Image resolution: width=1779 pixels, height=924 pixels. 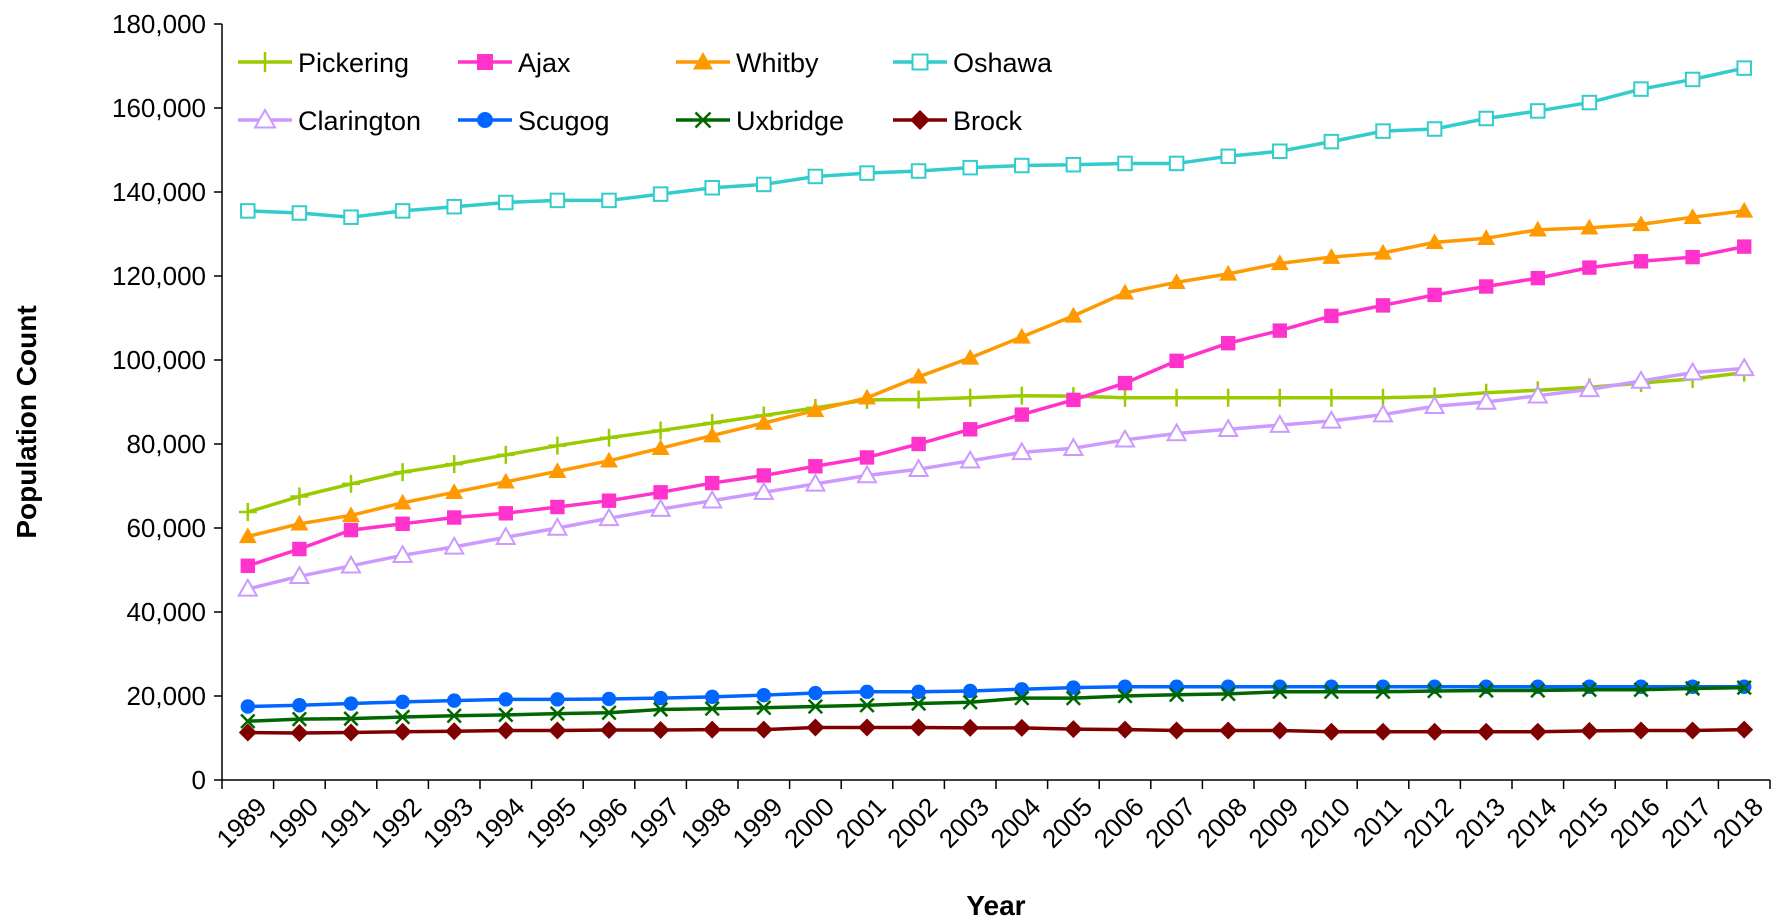 I want to click on x-tick-label: 1992, so click(x=396, y=823).